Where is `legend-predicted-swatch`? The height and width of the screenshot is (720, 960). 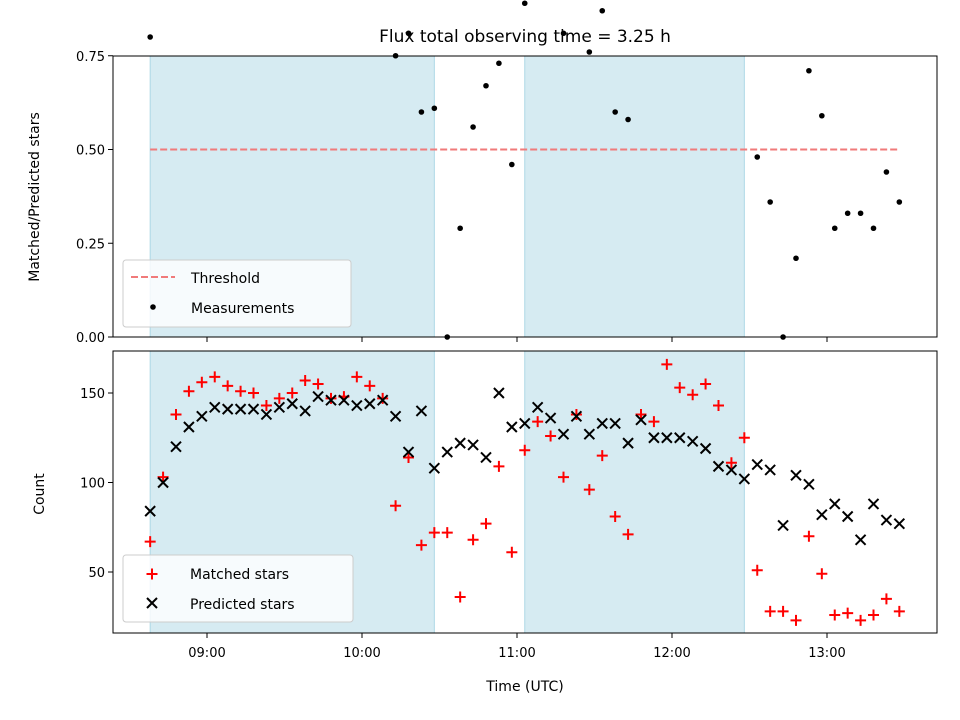 legend-predicted-swatch is located at coordinates (152, 603).